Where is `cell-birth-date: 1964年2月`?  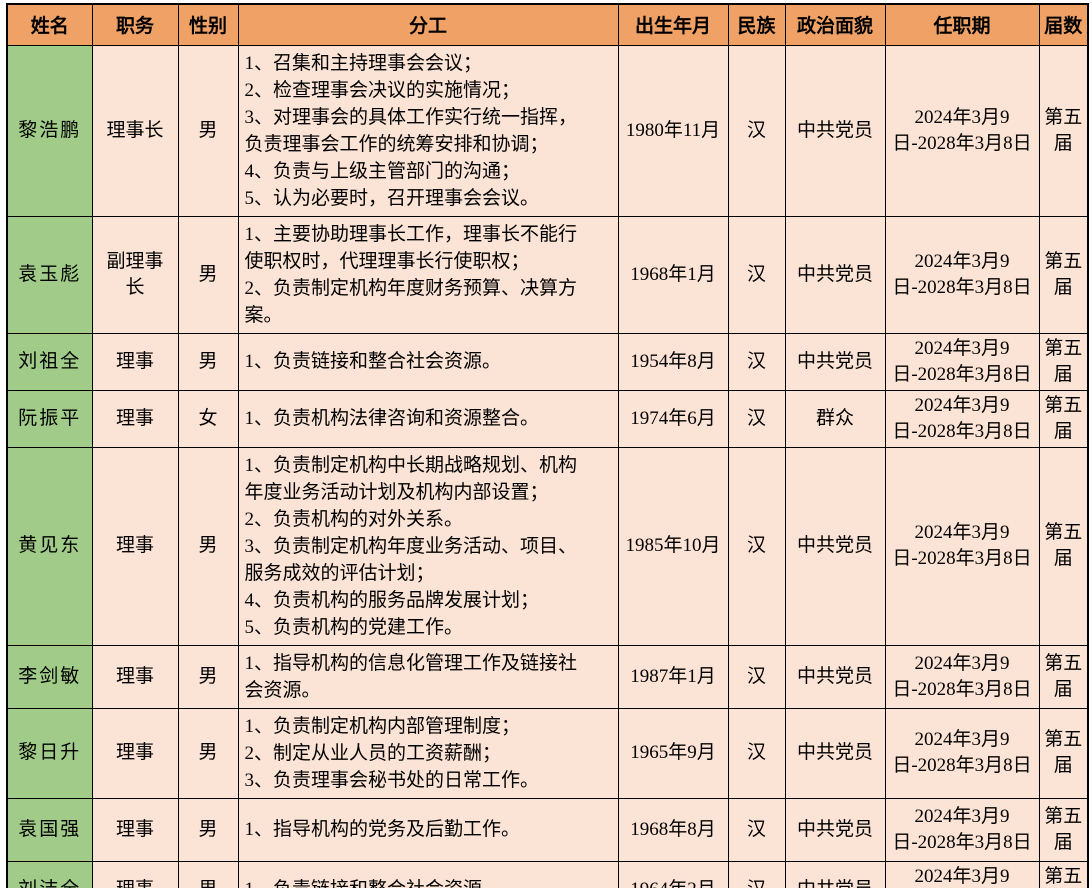 cell-birth-date: 1964年2月 is located at coordinates (673, 874).